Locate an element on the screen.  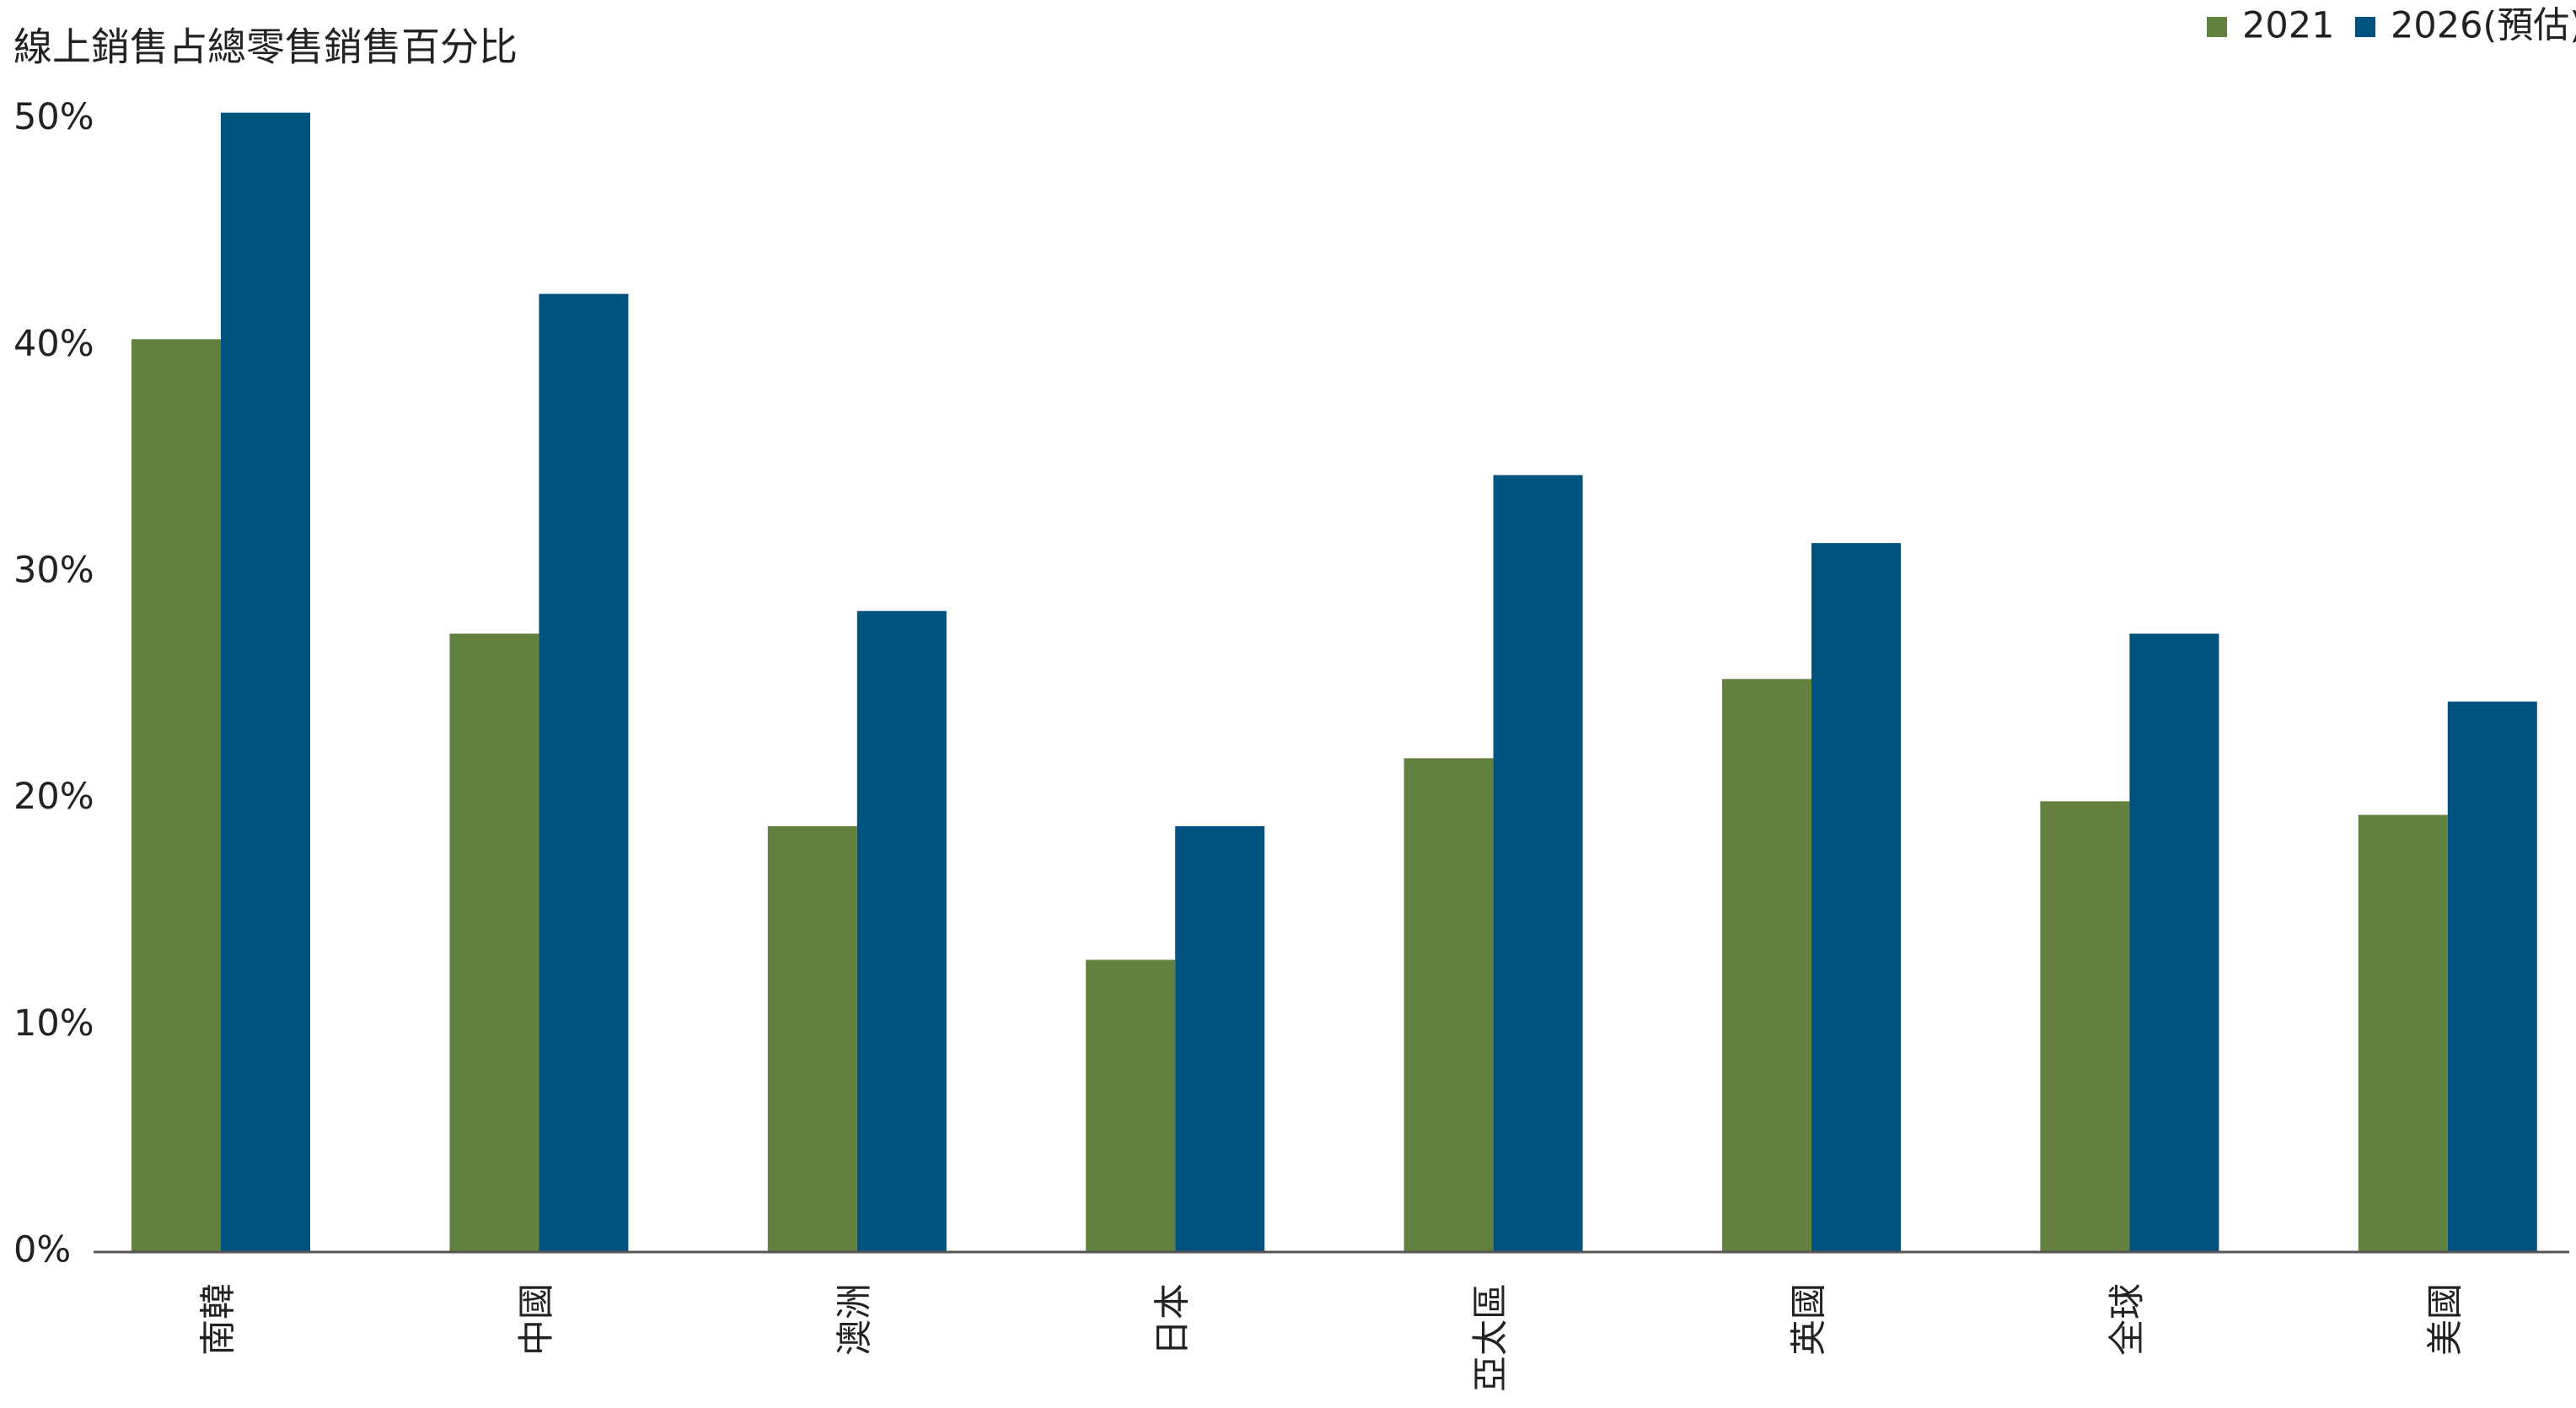
x-tick-label: 南韓 is located at coordinates (219, 1319).